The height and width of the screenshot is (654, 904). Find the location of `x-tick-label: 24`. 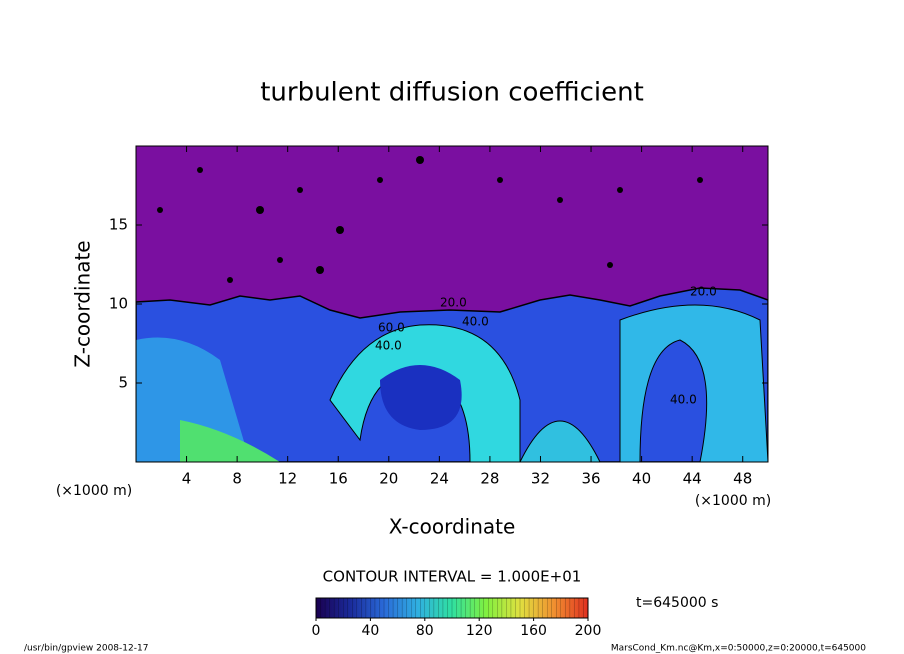

x-tick-label: 24 is located at coordinates (439, 479).